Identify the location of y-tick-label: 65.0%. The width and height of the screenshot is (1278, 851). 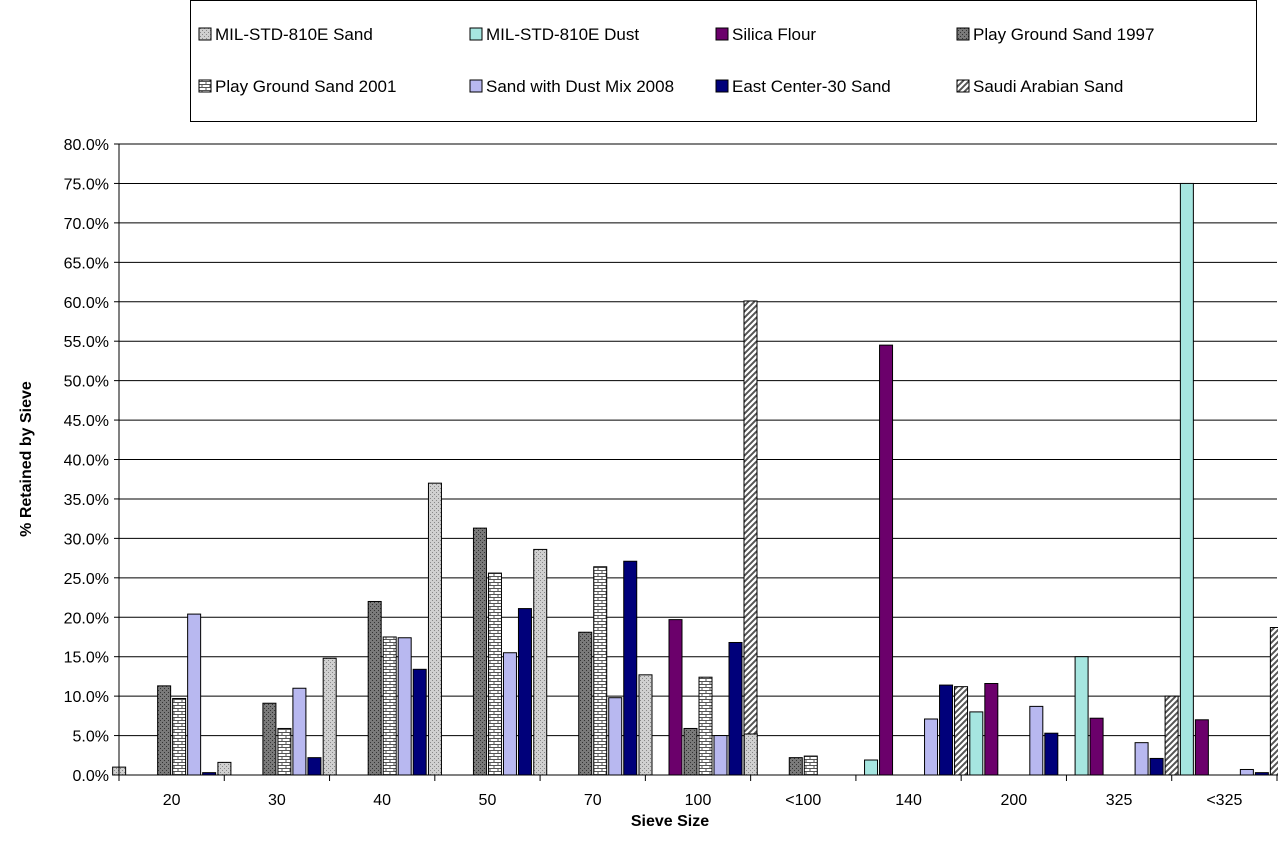
(86, 263).